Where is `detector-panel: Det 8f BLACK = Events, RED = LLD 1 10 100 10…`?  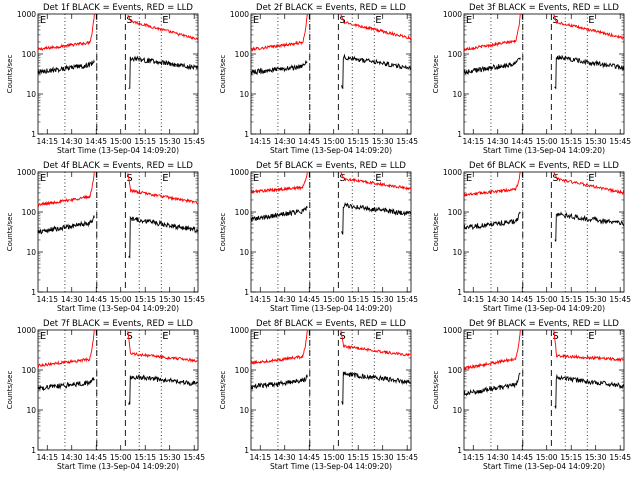 detector-panel: Det 8f BLACK = Events, RED = LLD 1 10 100 10… is located at coordinates (318, 395).